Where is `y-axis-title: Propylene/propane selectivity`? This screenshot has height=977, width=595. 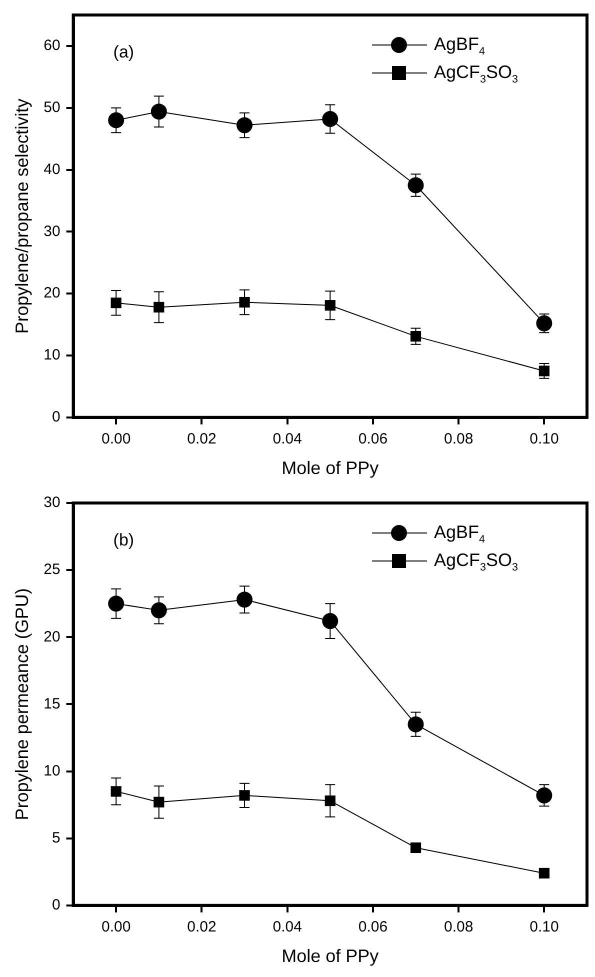 y-axis-title: Propylene/propane selectivity is located at coordinates (22, 216).